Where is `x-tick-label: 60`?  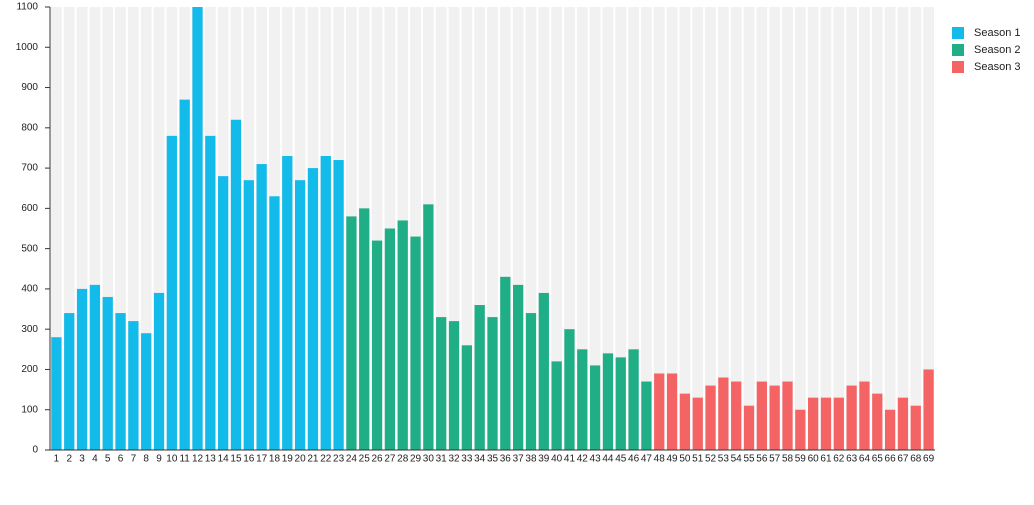 x-tick-label: 60 is located at coordinates (814, 459).